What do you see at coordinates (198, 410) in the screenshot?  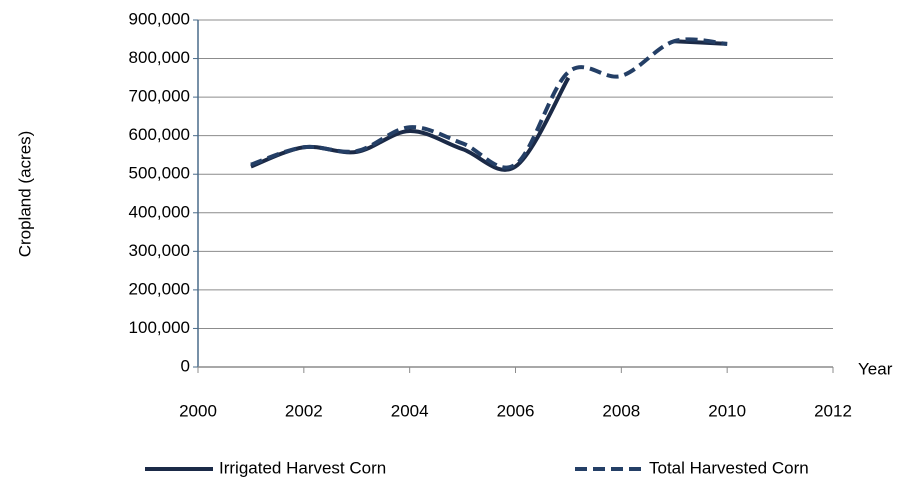 I see `x-tick-label: 2000` at bounding box center [198, 410].